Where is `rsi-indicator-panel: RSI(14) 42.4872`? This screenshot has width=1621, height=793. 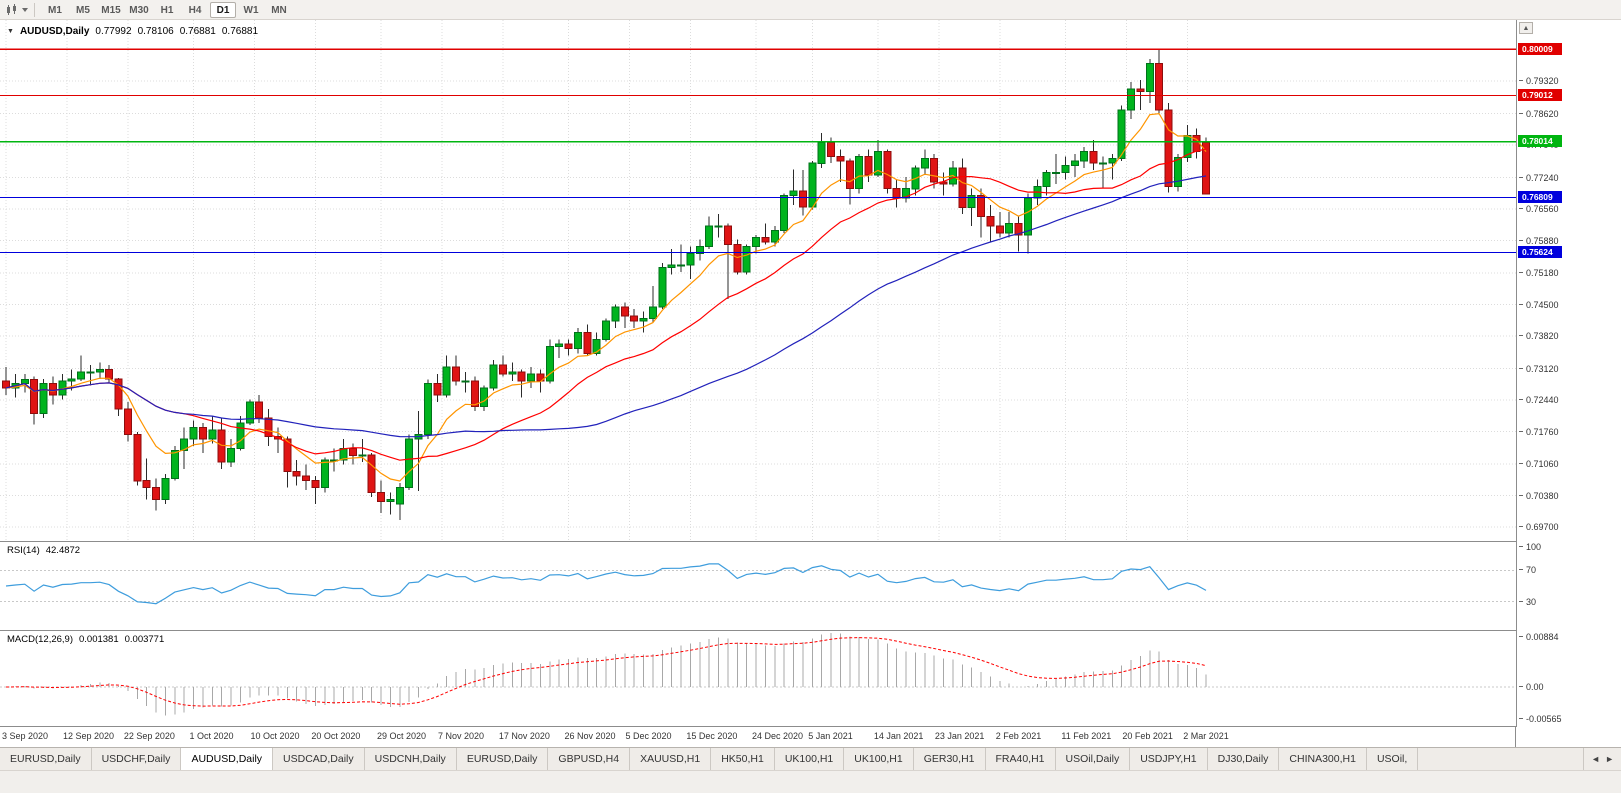 rsi-indicator-panel: RSI(14) 42.4872 is located at coordinates (758, 586).